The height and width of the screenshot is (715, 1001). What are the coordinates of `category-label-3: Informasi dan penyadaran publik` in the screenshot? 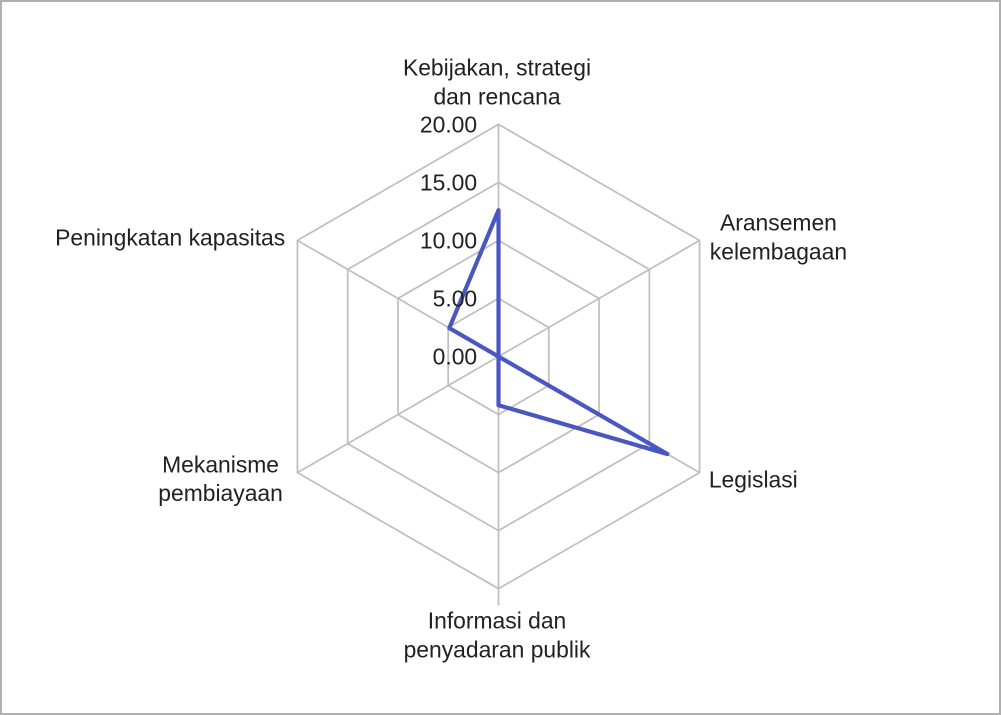 It's located at (497, 634).